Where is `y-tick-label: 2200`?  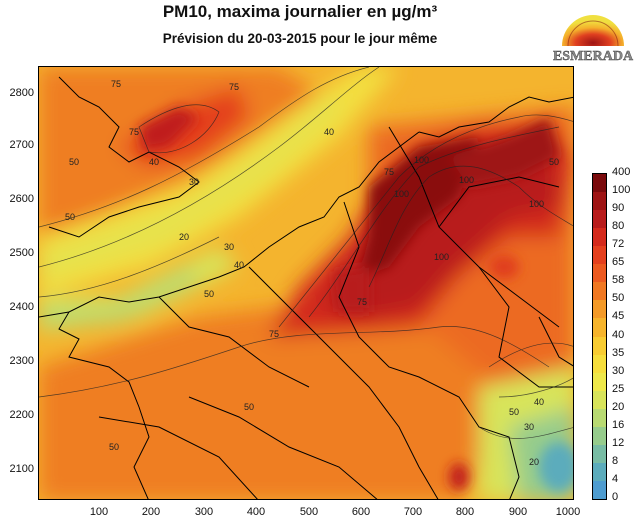
y-tick-label: 2200 is located at coordinates (21, 415).